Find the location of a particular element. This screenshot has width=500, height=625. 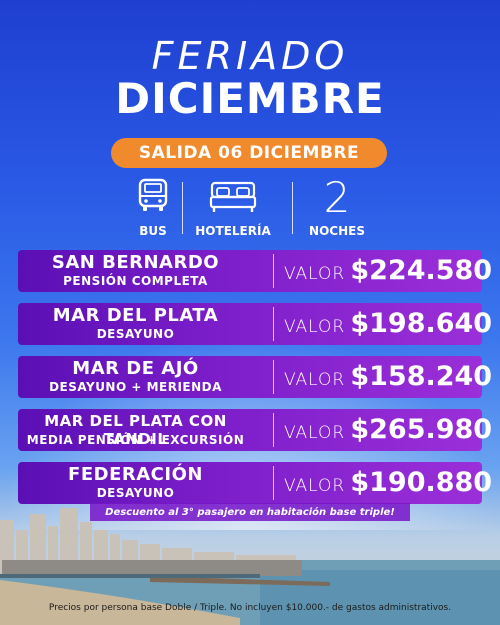

feature-hotel: HOTELERÍA is located at coordinates (233, 208).